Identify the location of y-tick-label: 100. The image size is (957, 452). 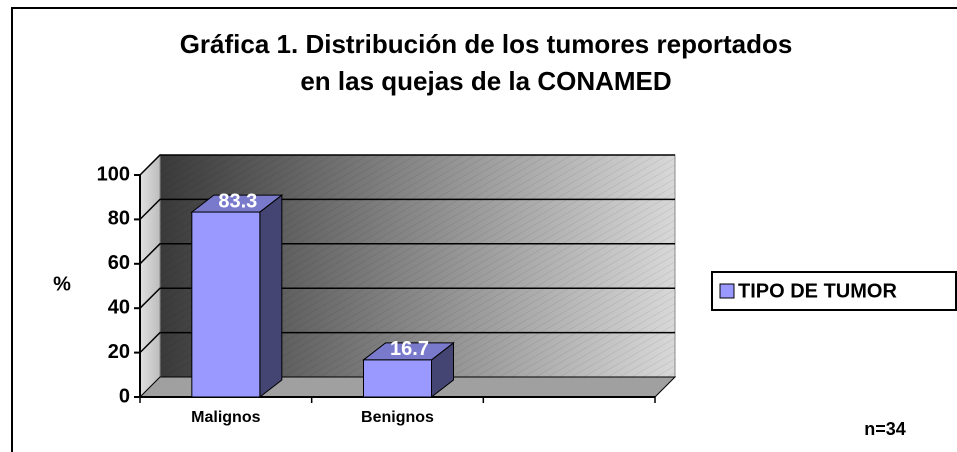
(113, 174).